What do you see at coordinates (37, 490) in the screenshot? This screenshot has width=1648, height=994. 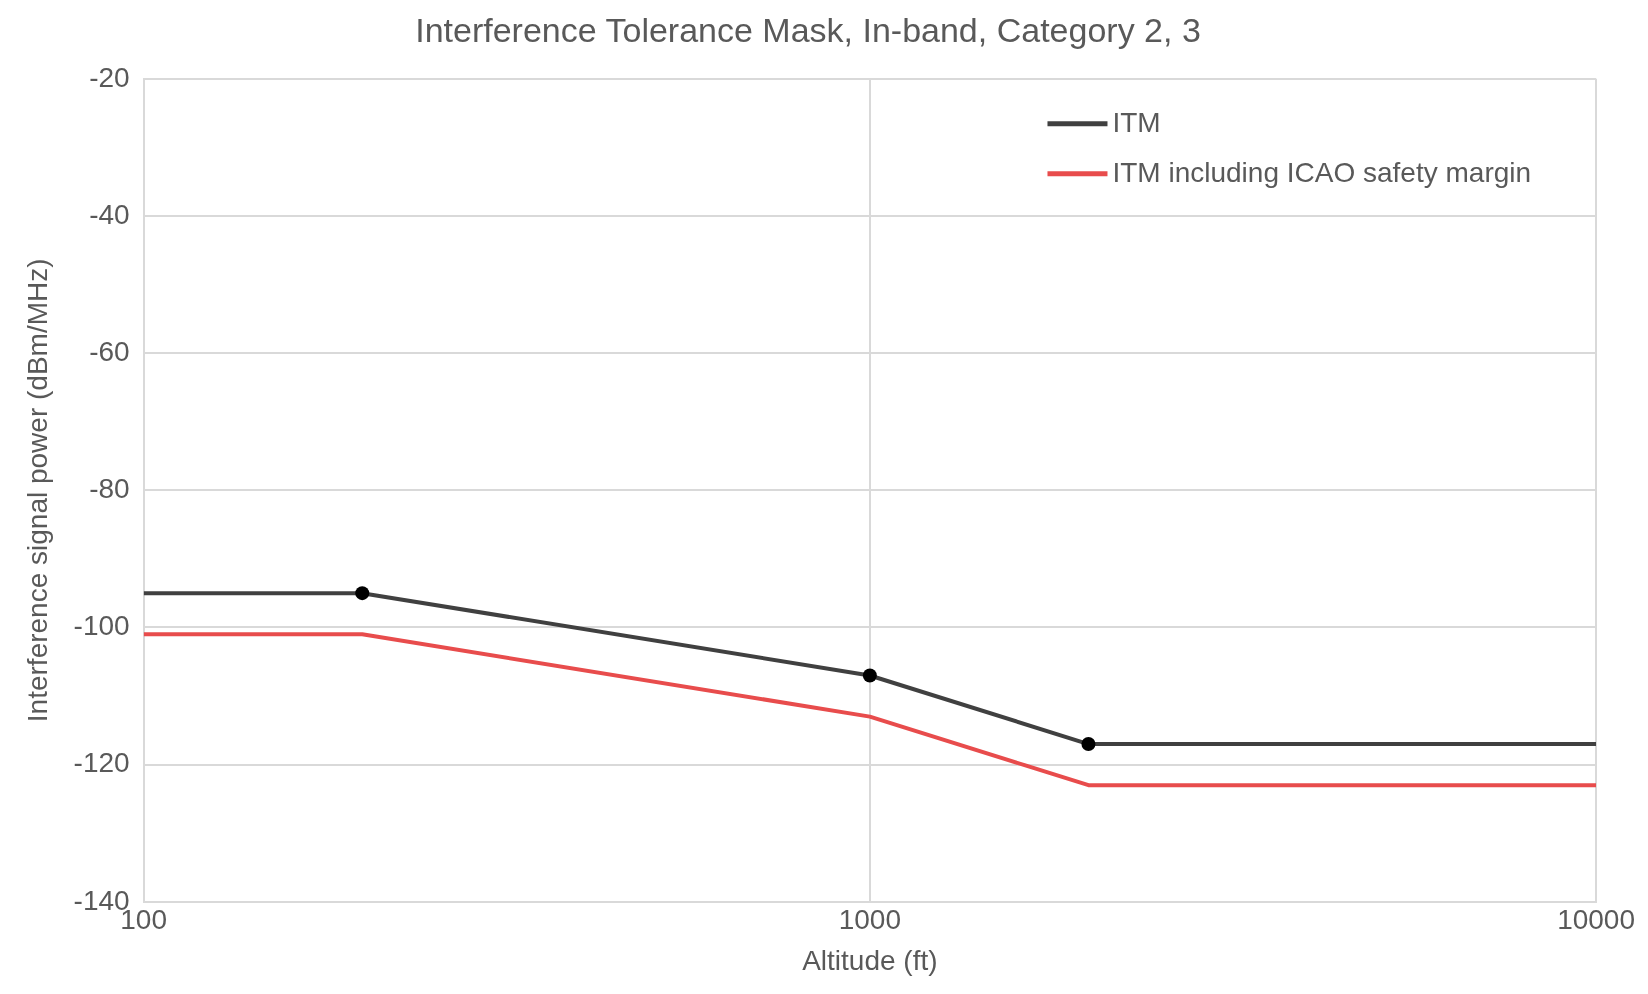 I see `y-axis-title: Interference signal power (dBm/MHz)` at bounding box center [37, 490].